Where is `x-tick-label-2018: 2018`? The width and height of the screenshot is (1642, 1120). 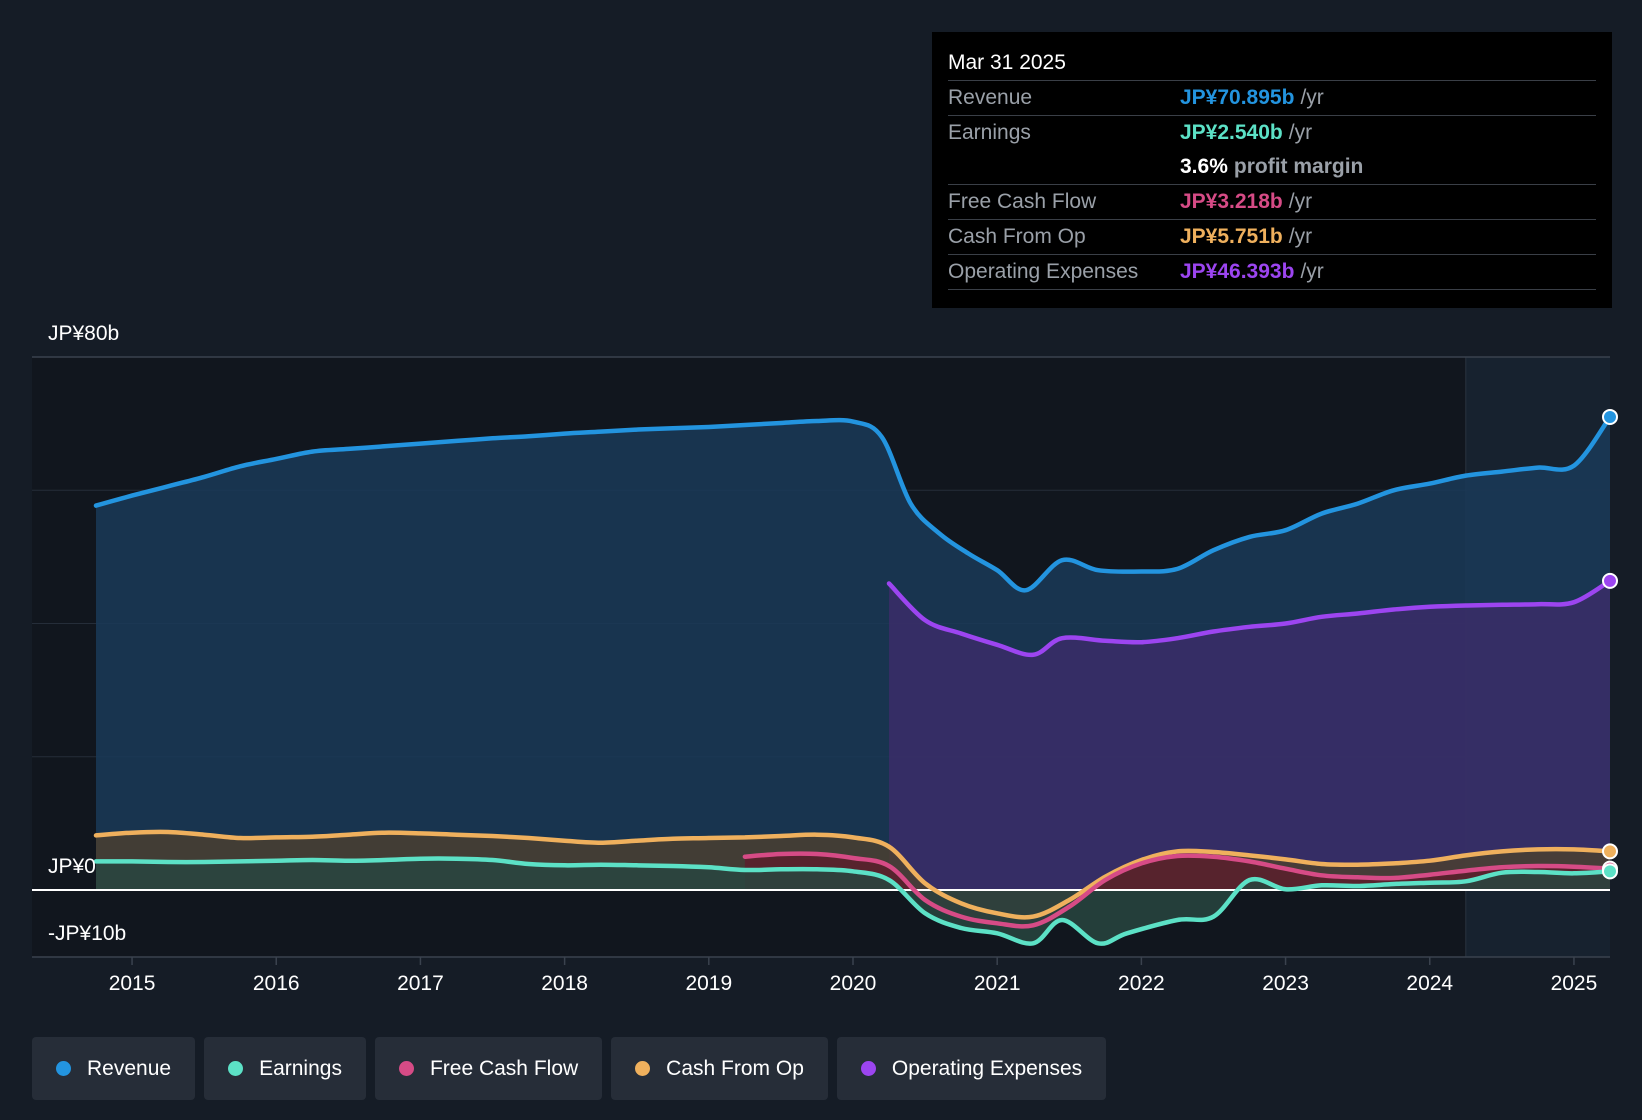
x-tick-label-2018: 2018 is located at coordinates (564, 983).